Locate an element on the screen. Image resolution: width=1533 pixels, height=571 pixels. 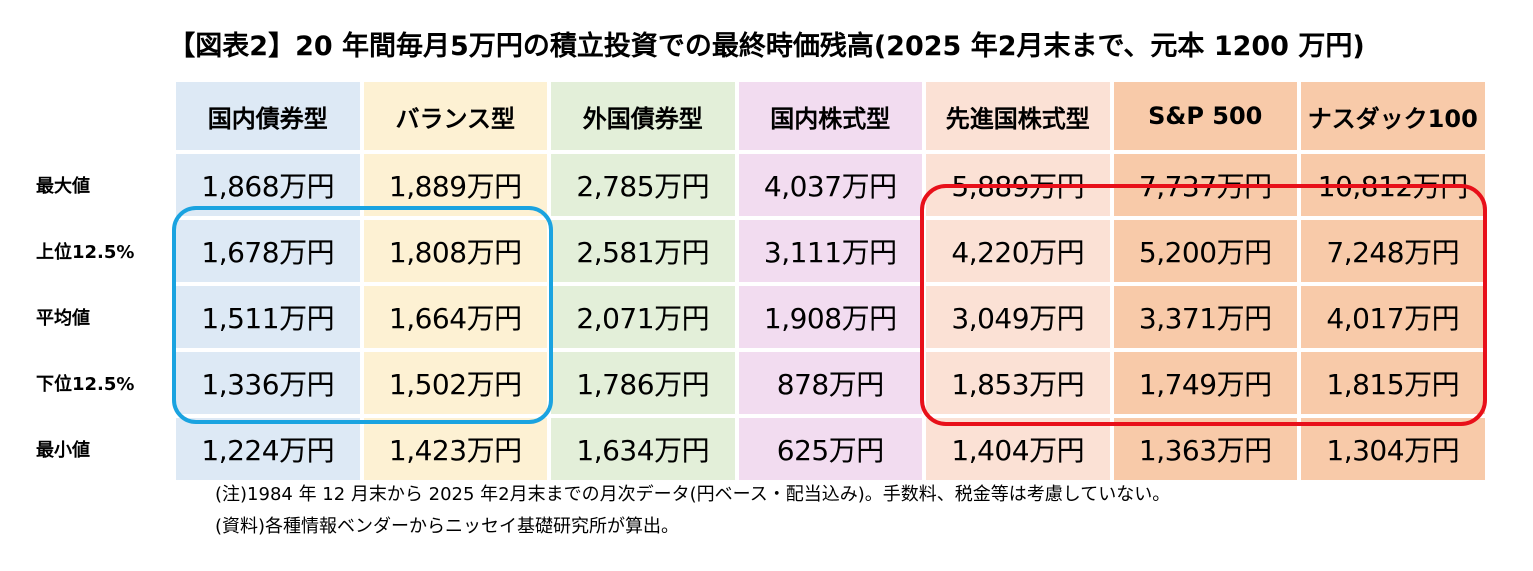
table-cell: 4,037万円 is located at coordinates (830, 185).